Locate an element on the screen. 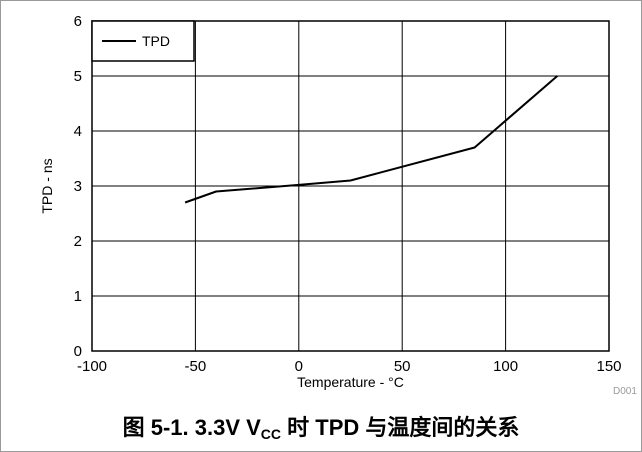 This screenshot has height=452, width=642. figure-caption: 图 5-1. 3.3V VCC 时 TPD 与温度间的关系 is located at coordinates (321, 426).